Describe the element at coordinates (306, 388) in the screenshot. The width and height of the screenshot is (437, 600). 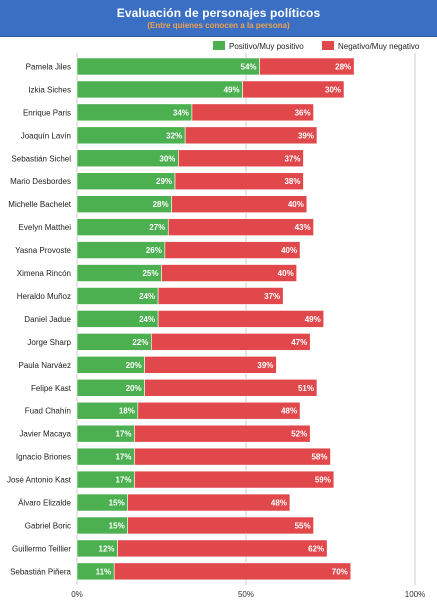
I see `value-label-negative: 51%` at that location.